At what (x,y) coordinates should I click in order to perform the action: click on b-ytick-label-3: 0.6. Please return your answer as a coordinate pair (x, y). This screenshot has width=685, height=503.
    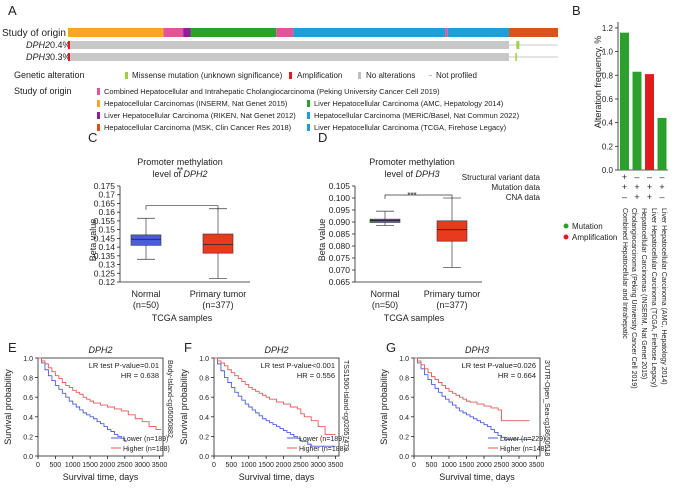
    Looking at the image, I should click on (608, 99).